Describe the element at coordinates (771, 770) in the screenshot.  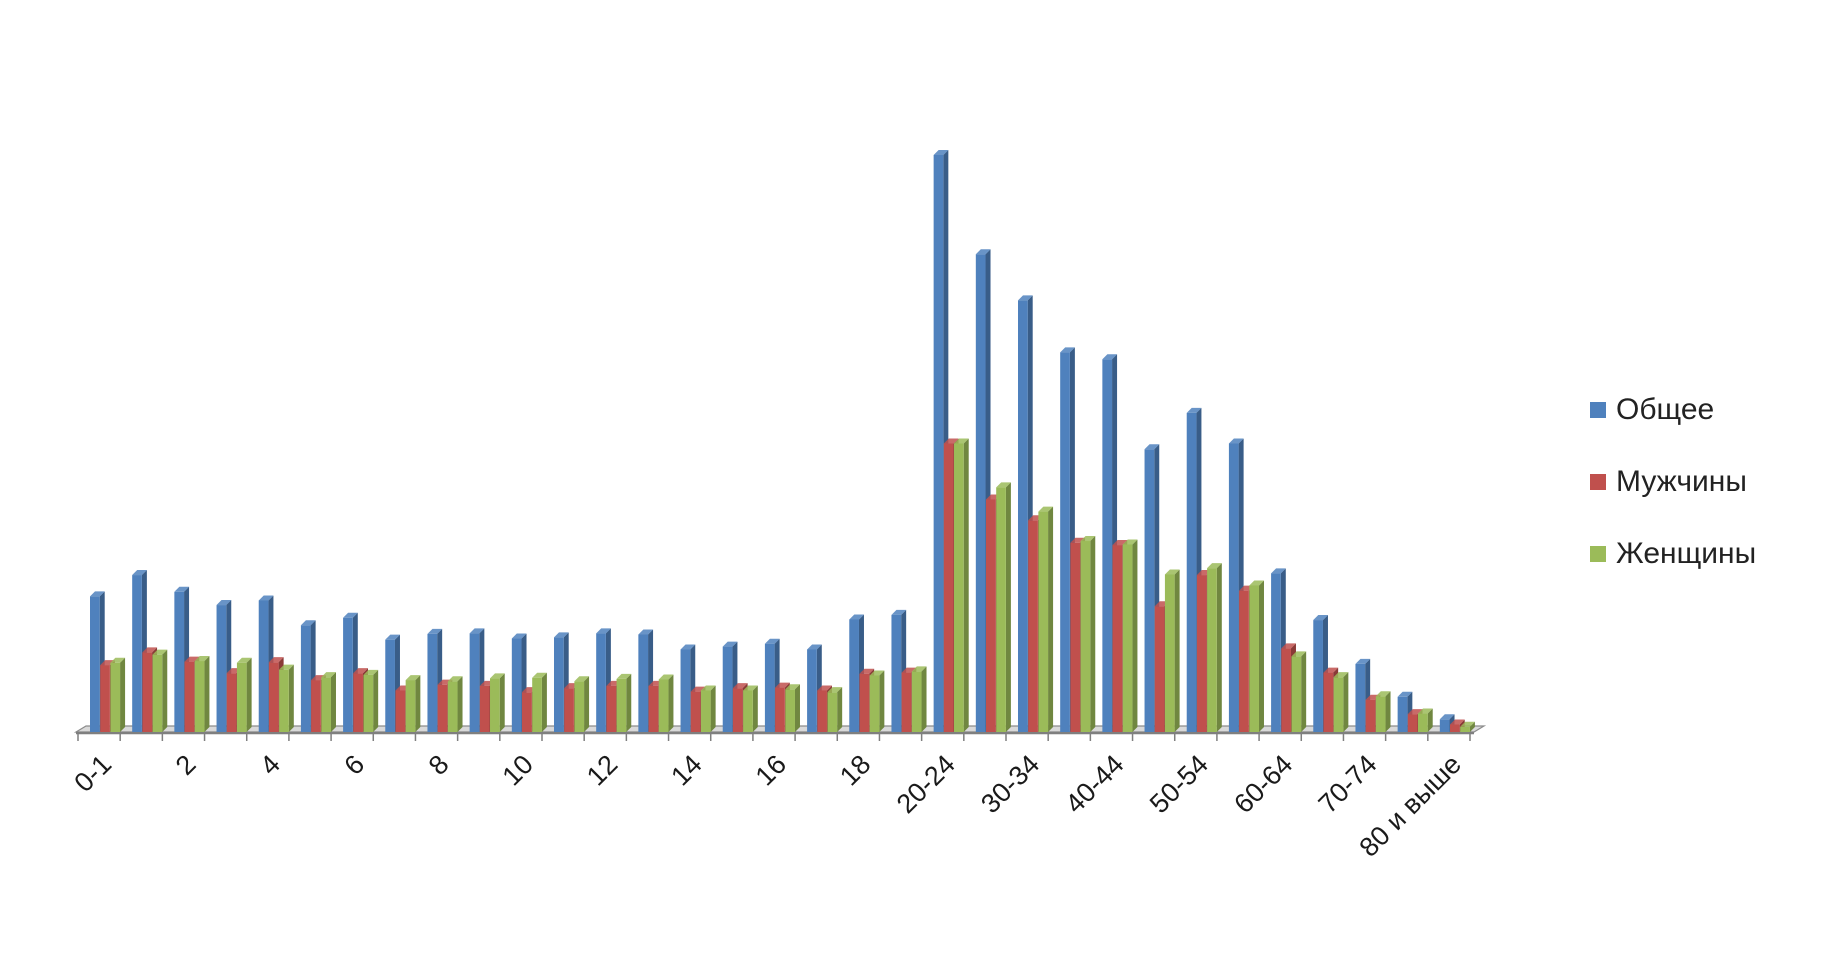
I see `x-tick-label: 16` at that location.